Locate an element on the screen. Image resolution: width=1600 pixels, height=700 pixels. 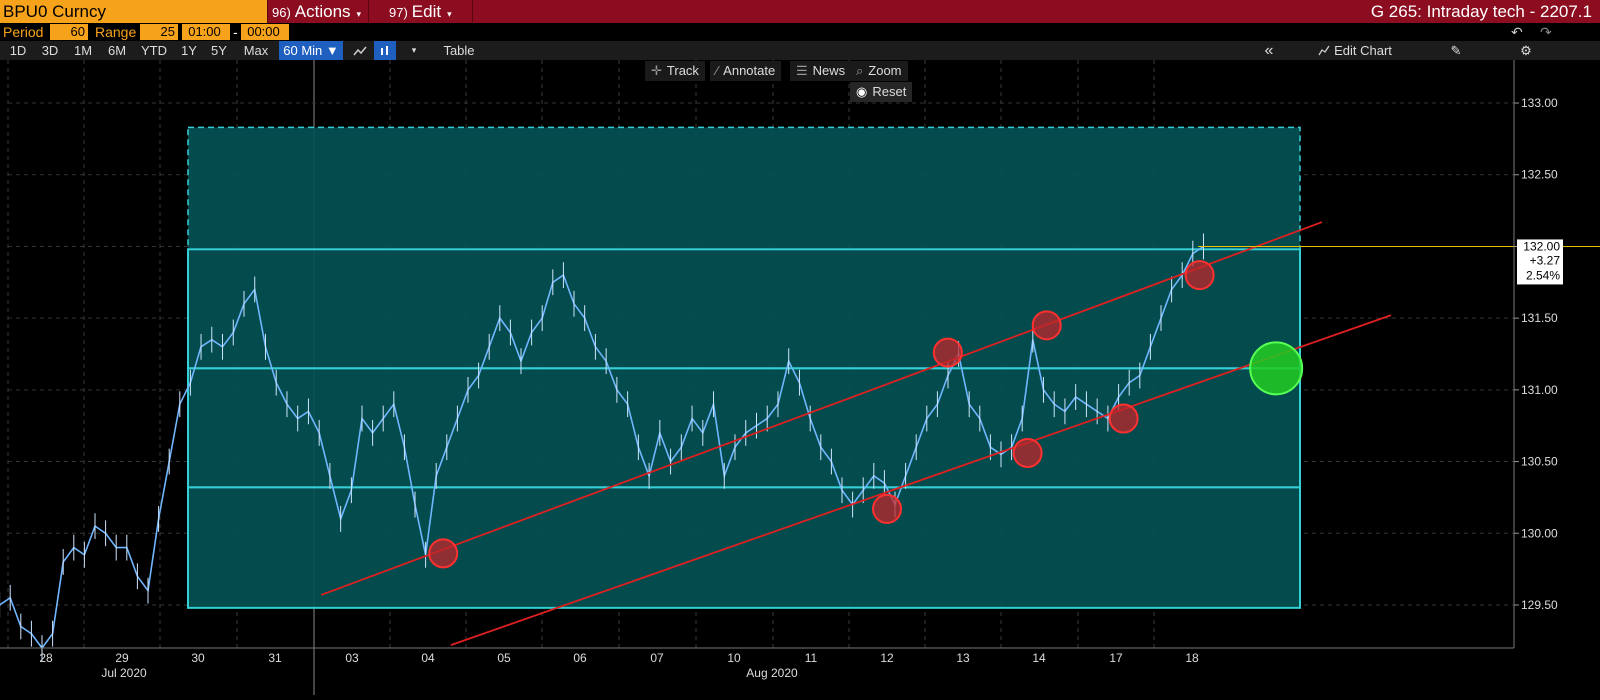
y-tick-label: 129.50 is located at coordinates (1539, 605).